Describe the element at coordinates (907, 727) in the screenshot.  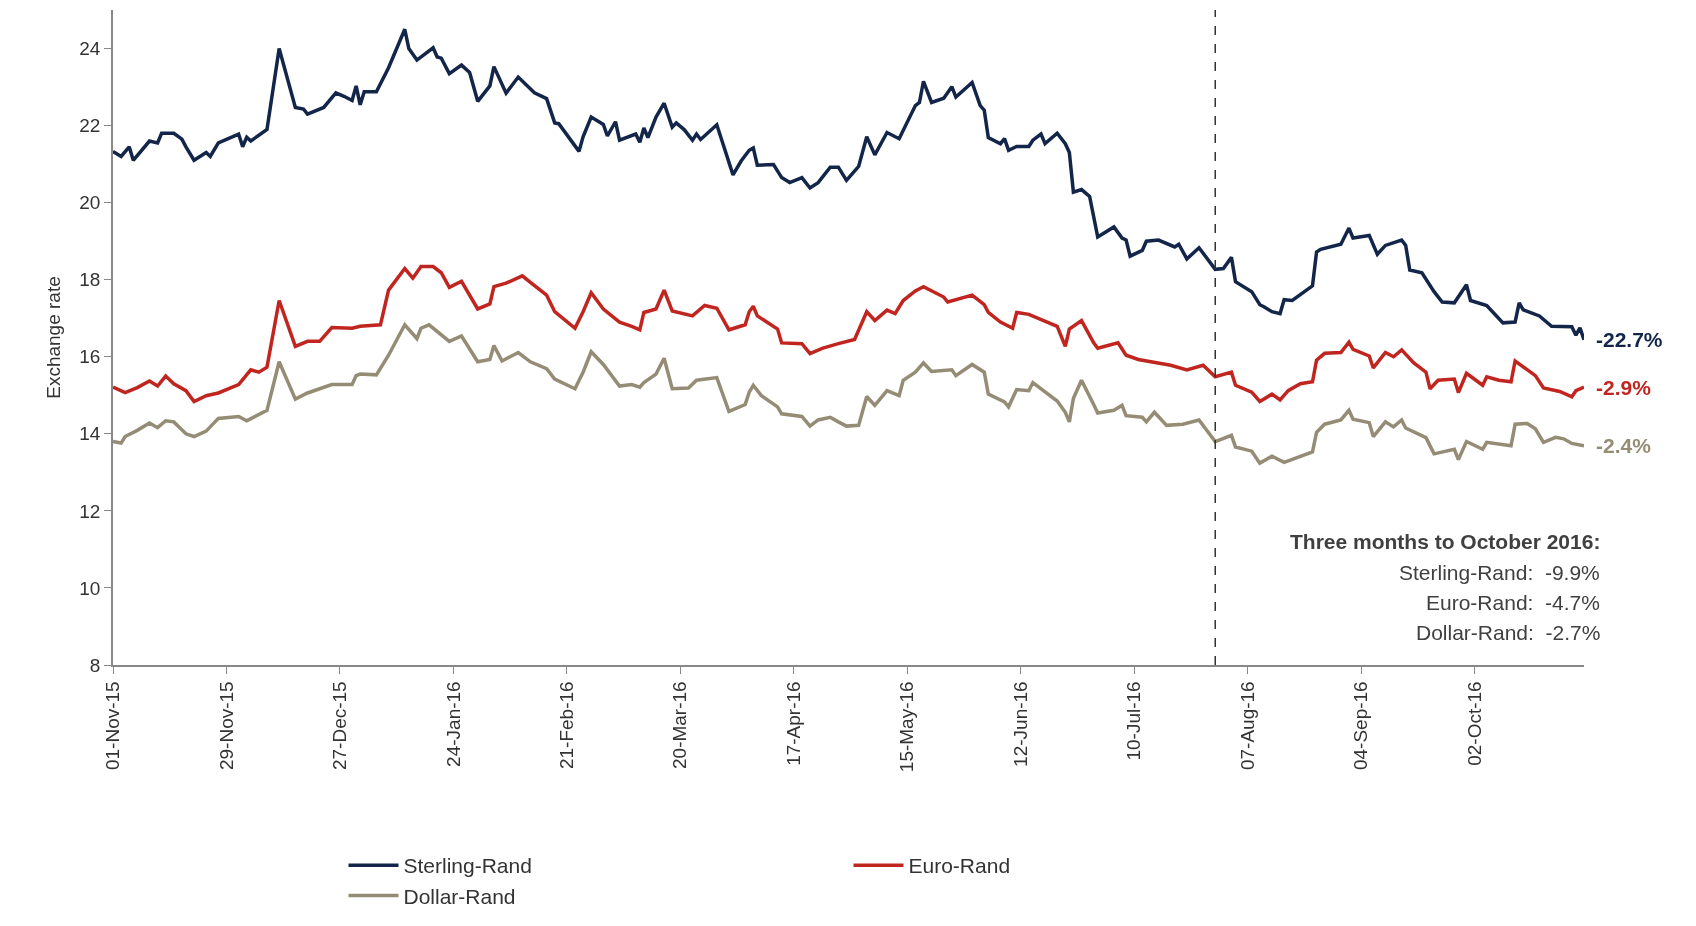
I see `x-tick-label: 15-May-16` at that location.